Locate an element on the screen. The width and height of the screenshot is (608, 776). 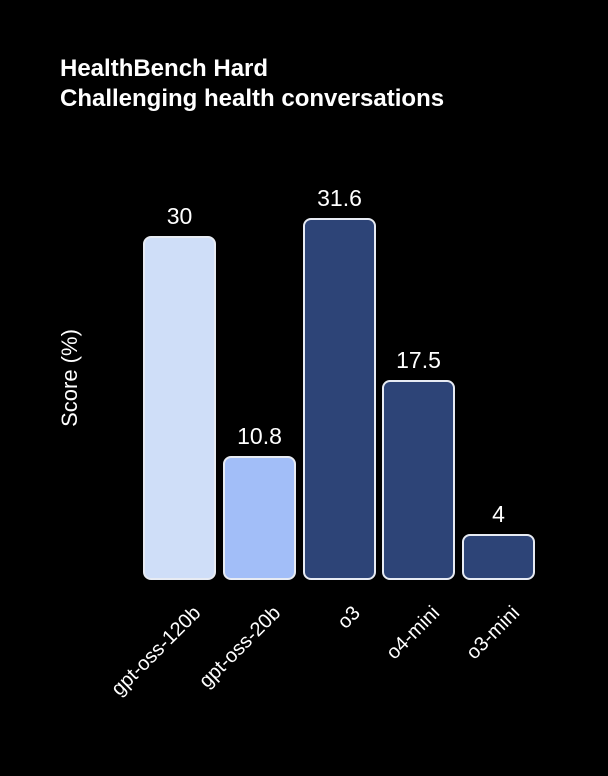
value-label-o3: 31.6 is located at coordinates (339, 197).